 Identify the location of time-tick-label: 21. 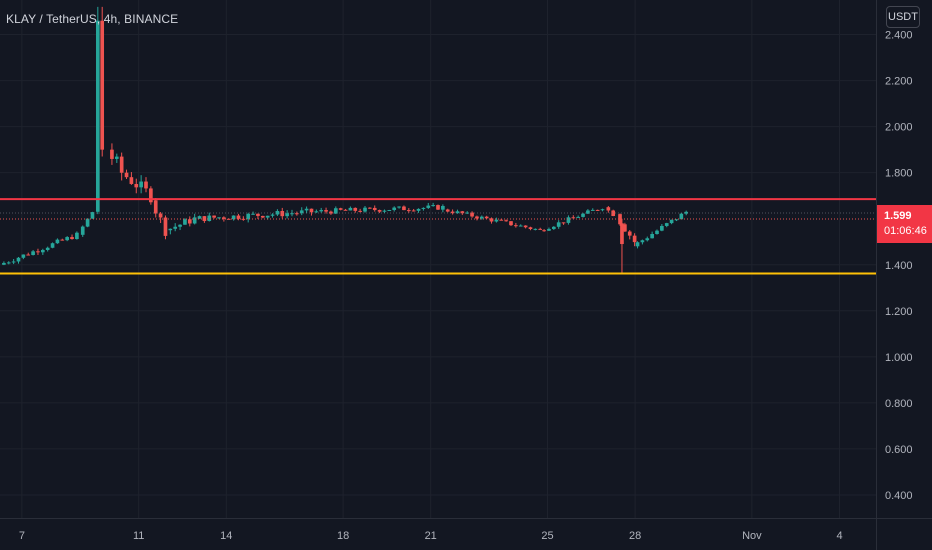
(431, 536).